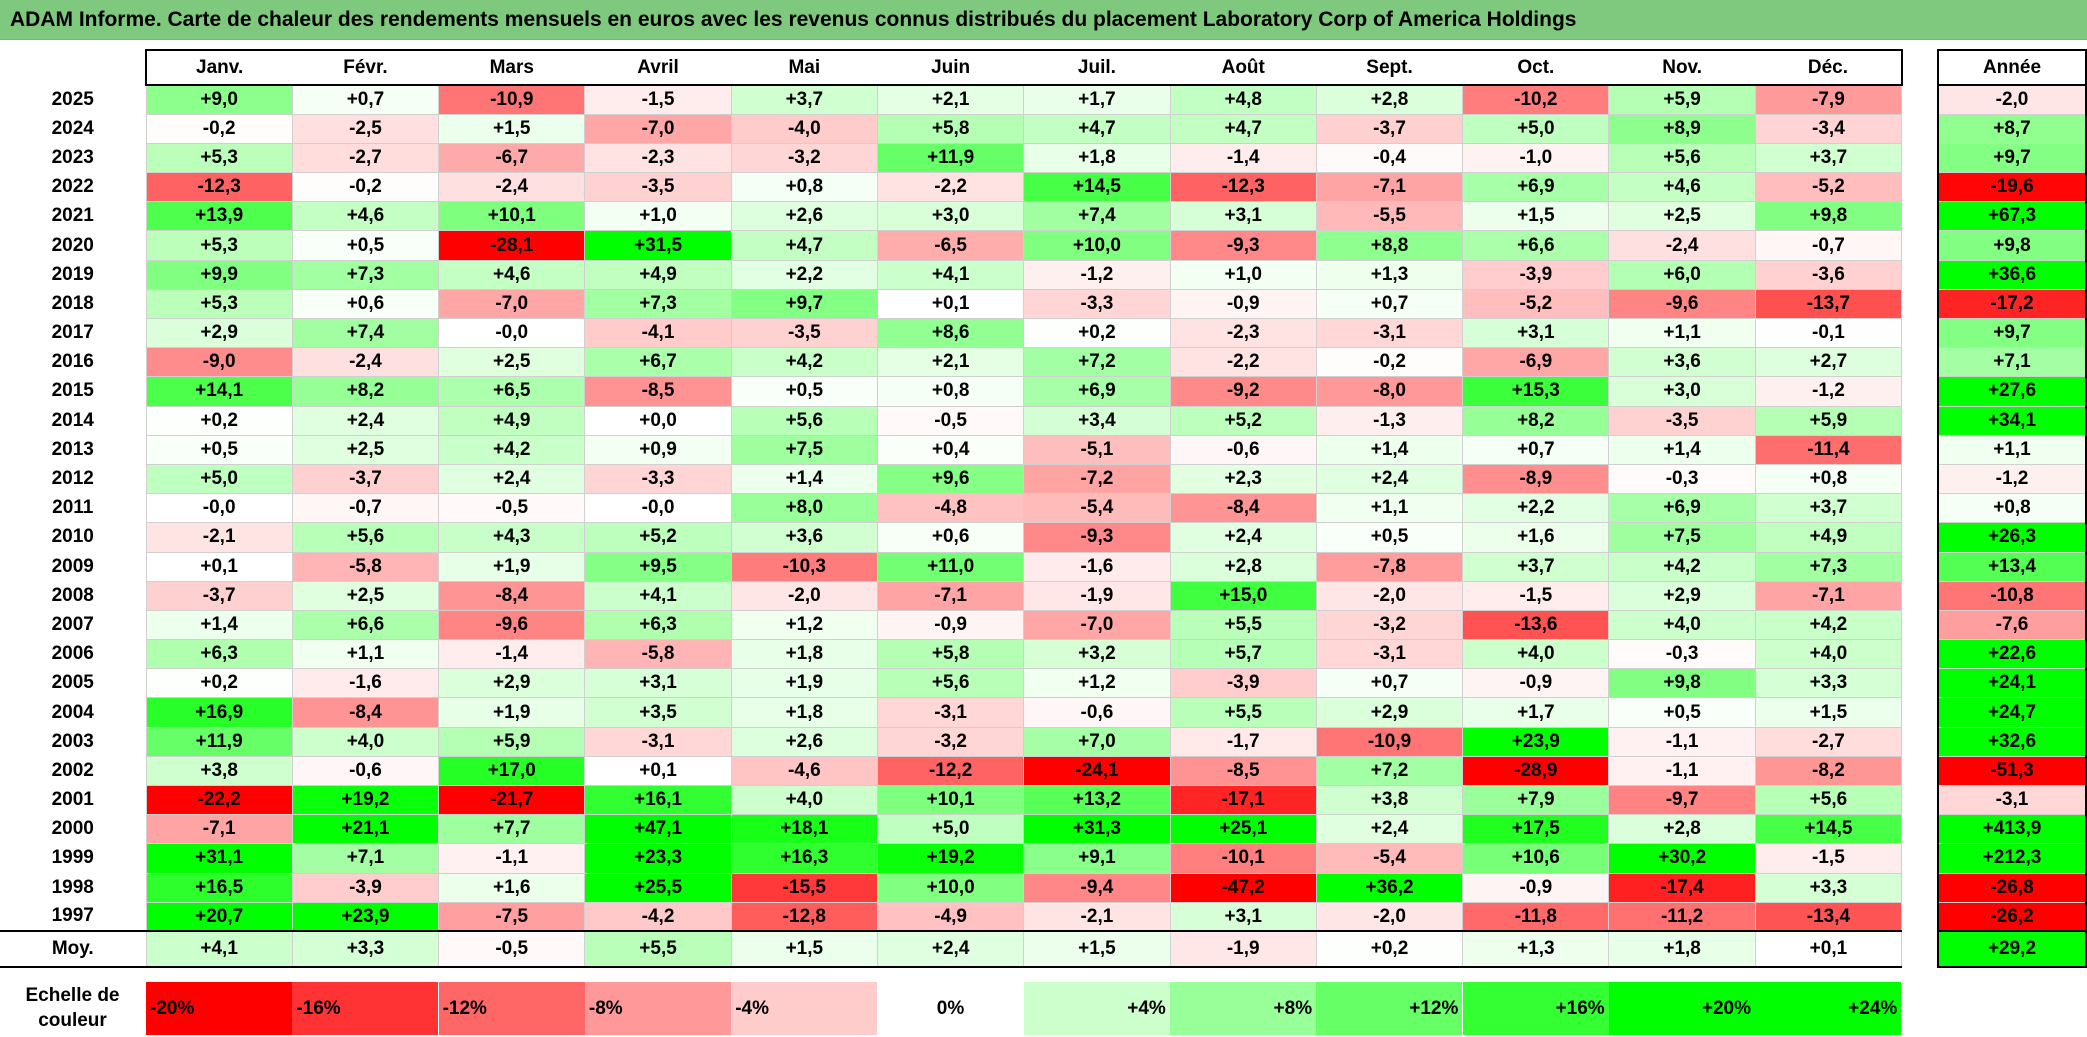  Describe the element at coordinates (1828, 654) in the screenshot. I see `heatmap-cell: +4,0` at that location.